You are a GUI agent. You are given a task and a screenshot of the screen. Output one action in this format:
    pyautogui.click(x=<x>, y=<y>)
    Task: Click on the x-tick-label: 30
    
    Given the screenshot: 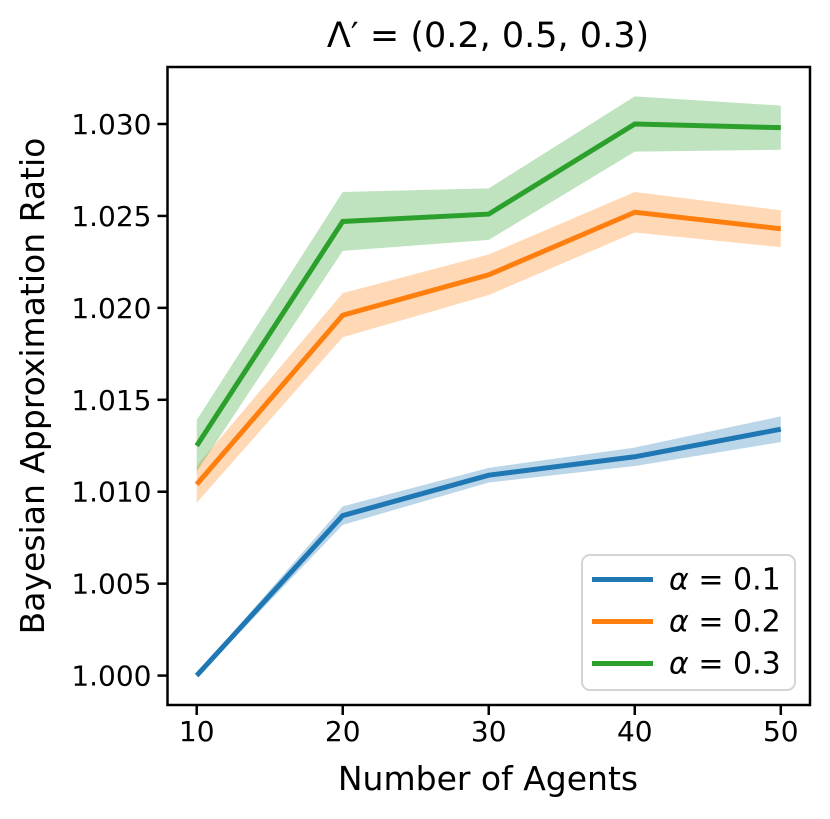 What is the action you would take?
    pyautogui.click(x=489, y=731)
    